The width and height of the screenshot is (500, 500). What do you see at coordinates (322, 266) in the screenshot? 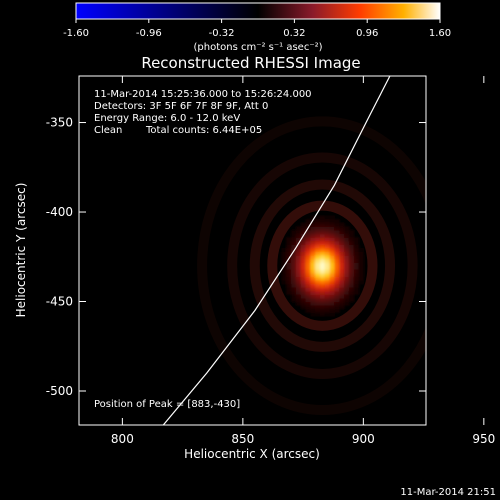
I see `heatmap-pixels` at bounding box center [322, 266].